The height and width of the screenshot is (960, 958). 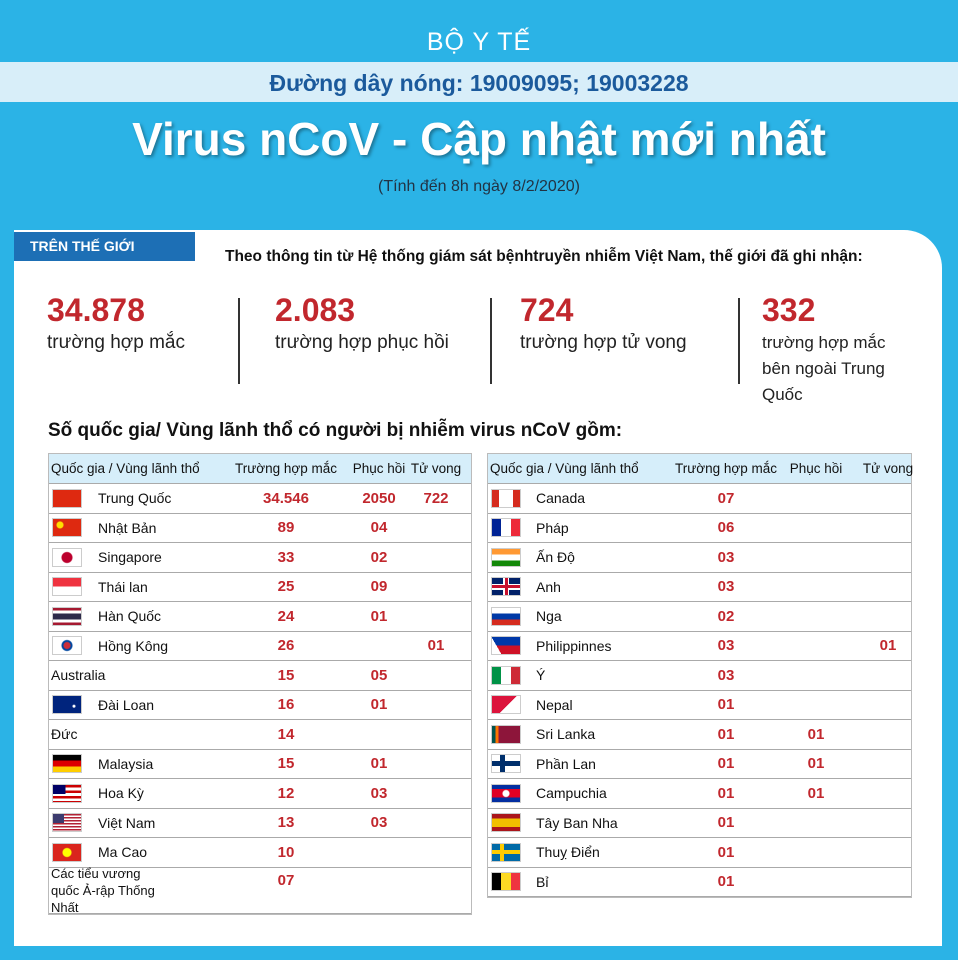 I want to click on cell-value: 05, so click(x=379, y=675).